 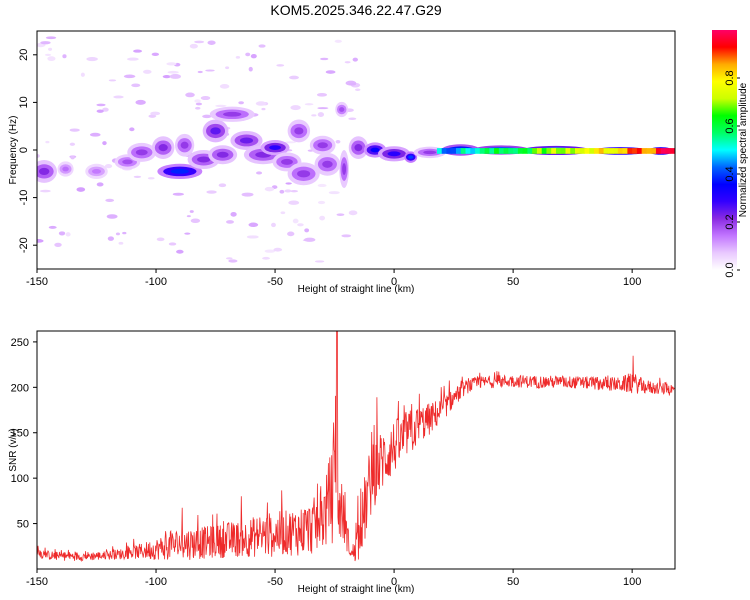 I want to click on colorbar-label: Normalized spectral amplitude, so click(x=743, y=149).